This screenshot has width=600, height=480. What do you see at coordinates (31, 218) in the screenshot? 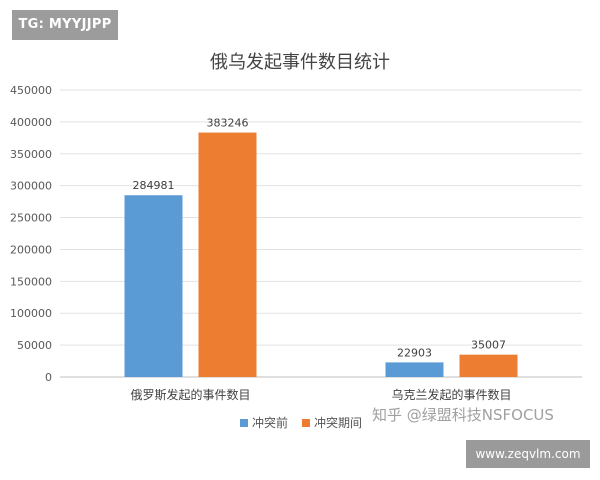
I see `y-tick-label: 250000` at bounding box center [31, 218].